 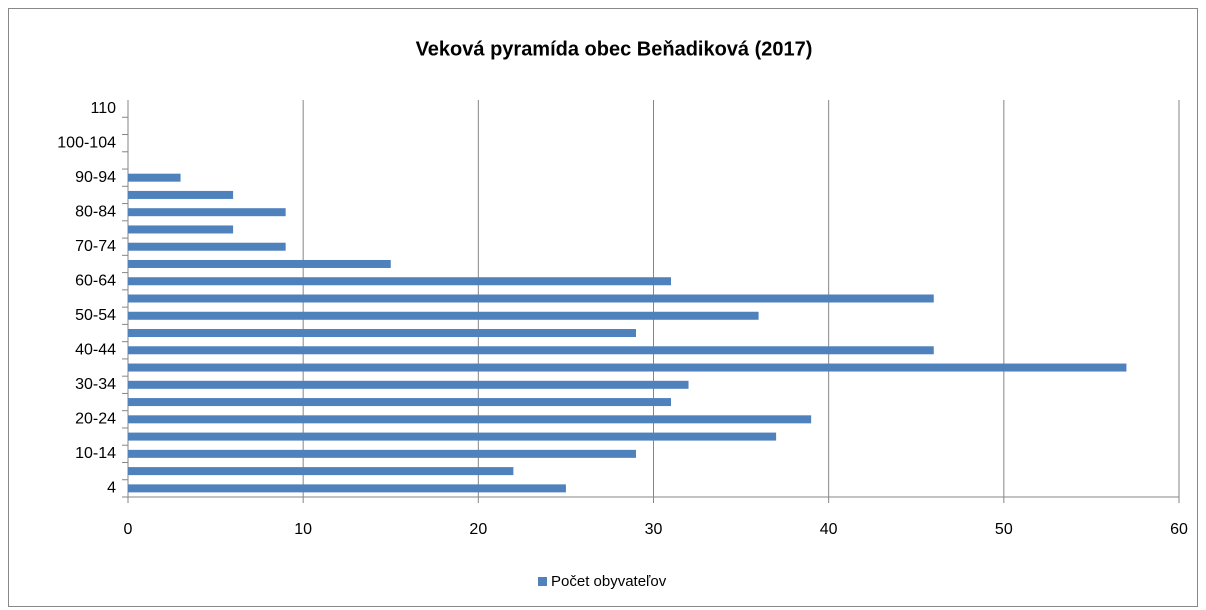 I want to click on y-tick-label: 4, so click(x=111, y=488).